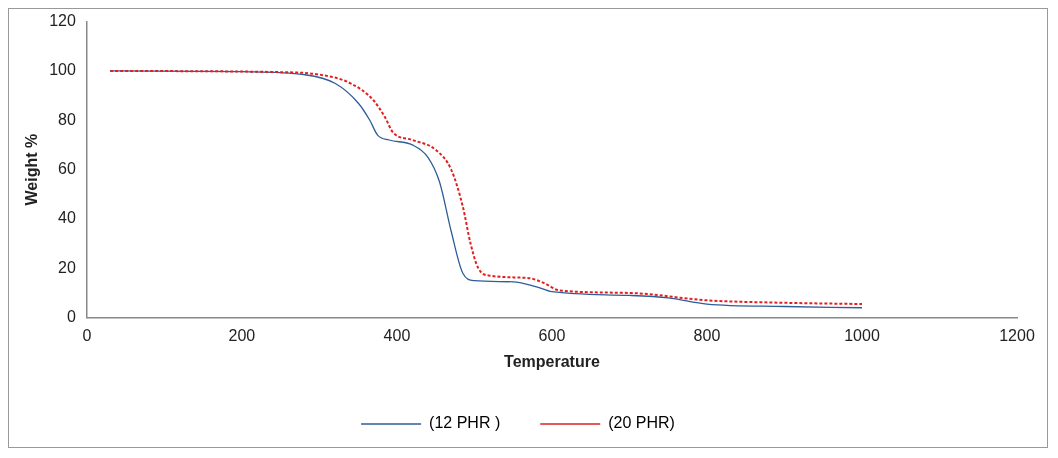 The height and width of the screenshot is (458, 1058). I want to click on y-tick-label: 60, so click(67, 169).